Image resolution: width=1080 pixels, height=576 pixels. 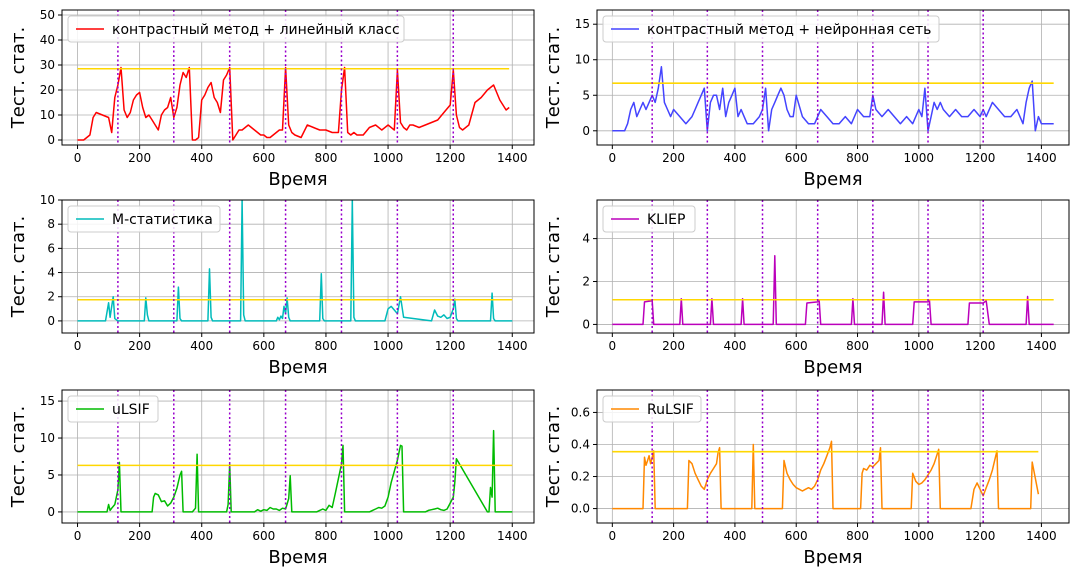 I want to click on legend: KLIEP, so click(x=649, y=219).